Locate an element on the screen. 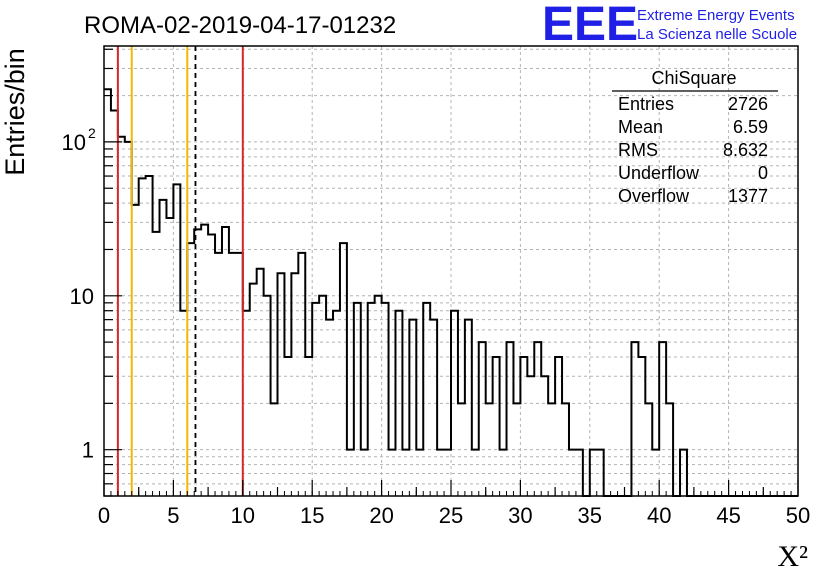  x-tick-label: 0 is located at coordinates (104, 515).